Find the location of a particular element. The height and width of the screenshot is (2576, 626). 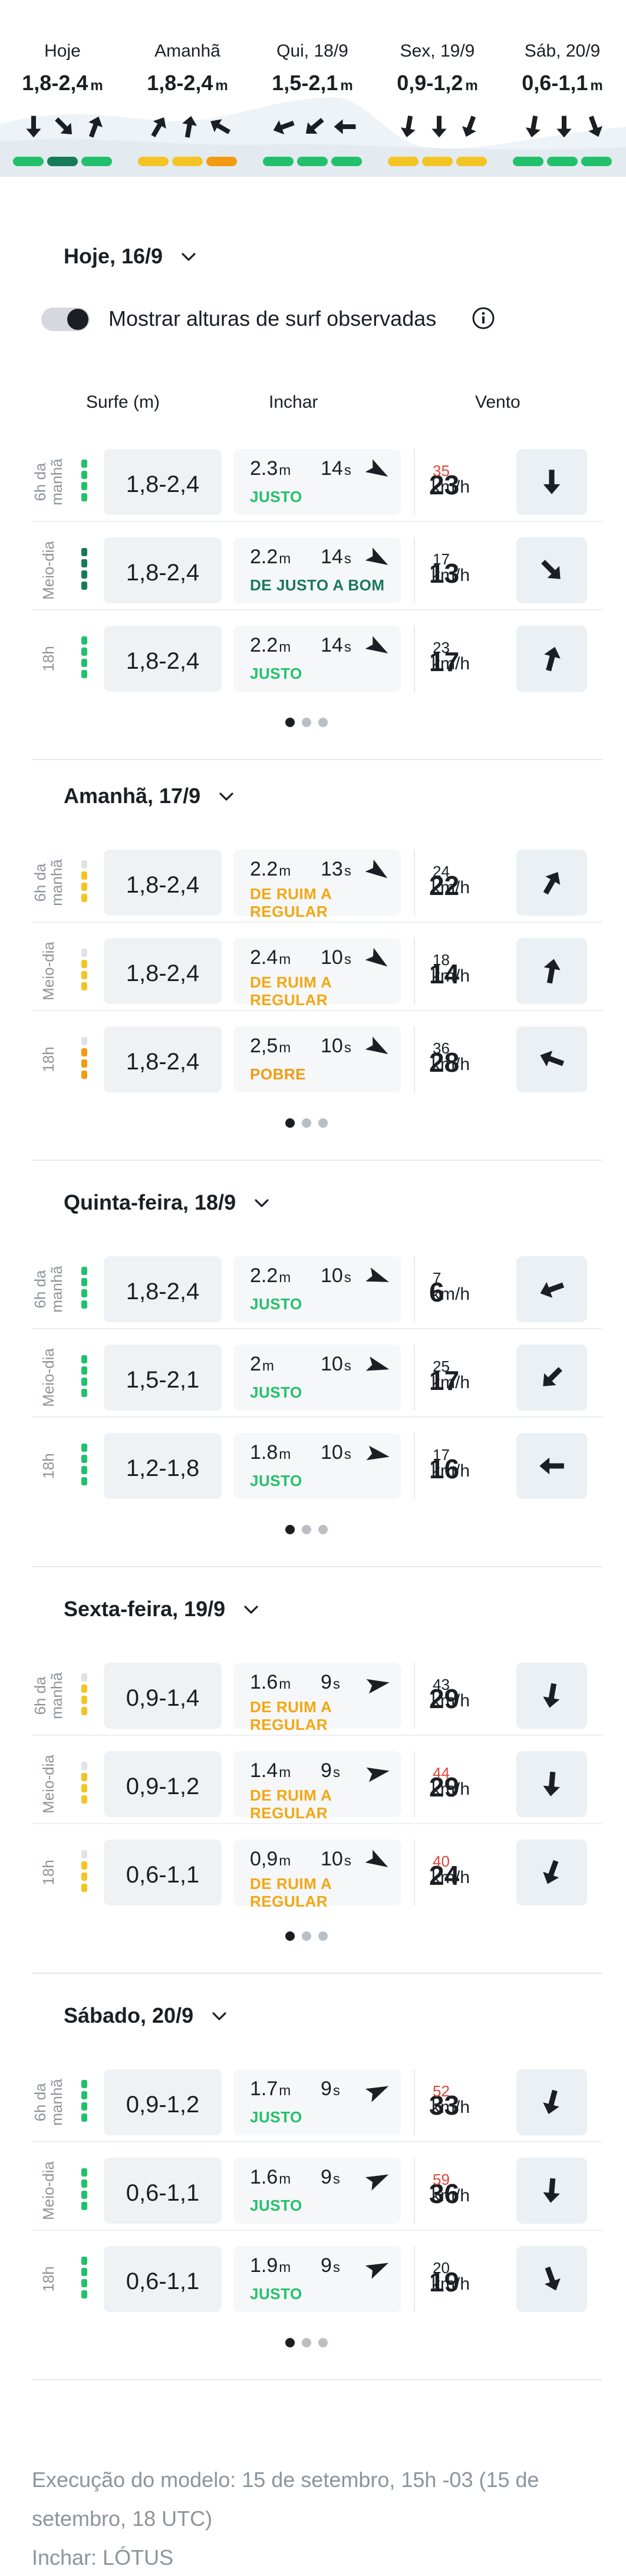

swell-box: 1.6m 9s DE RUIM A REGULAR is located at coordinates (317, 1698).